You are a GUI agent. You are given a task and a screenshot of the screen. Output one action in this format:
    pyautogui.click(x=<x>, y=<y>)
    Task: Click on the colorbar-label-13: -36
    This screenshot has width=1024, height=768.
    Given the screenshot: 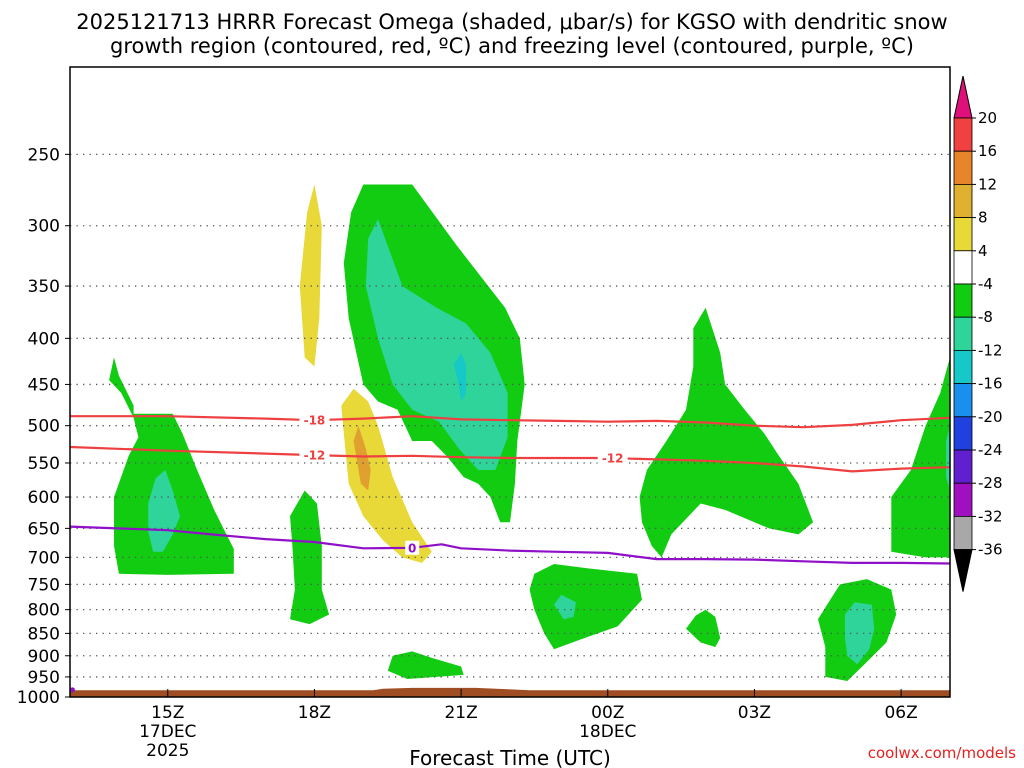 What is the action you would take?
    pyautogui.click(x=990, y=550)
    